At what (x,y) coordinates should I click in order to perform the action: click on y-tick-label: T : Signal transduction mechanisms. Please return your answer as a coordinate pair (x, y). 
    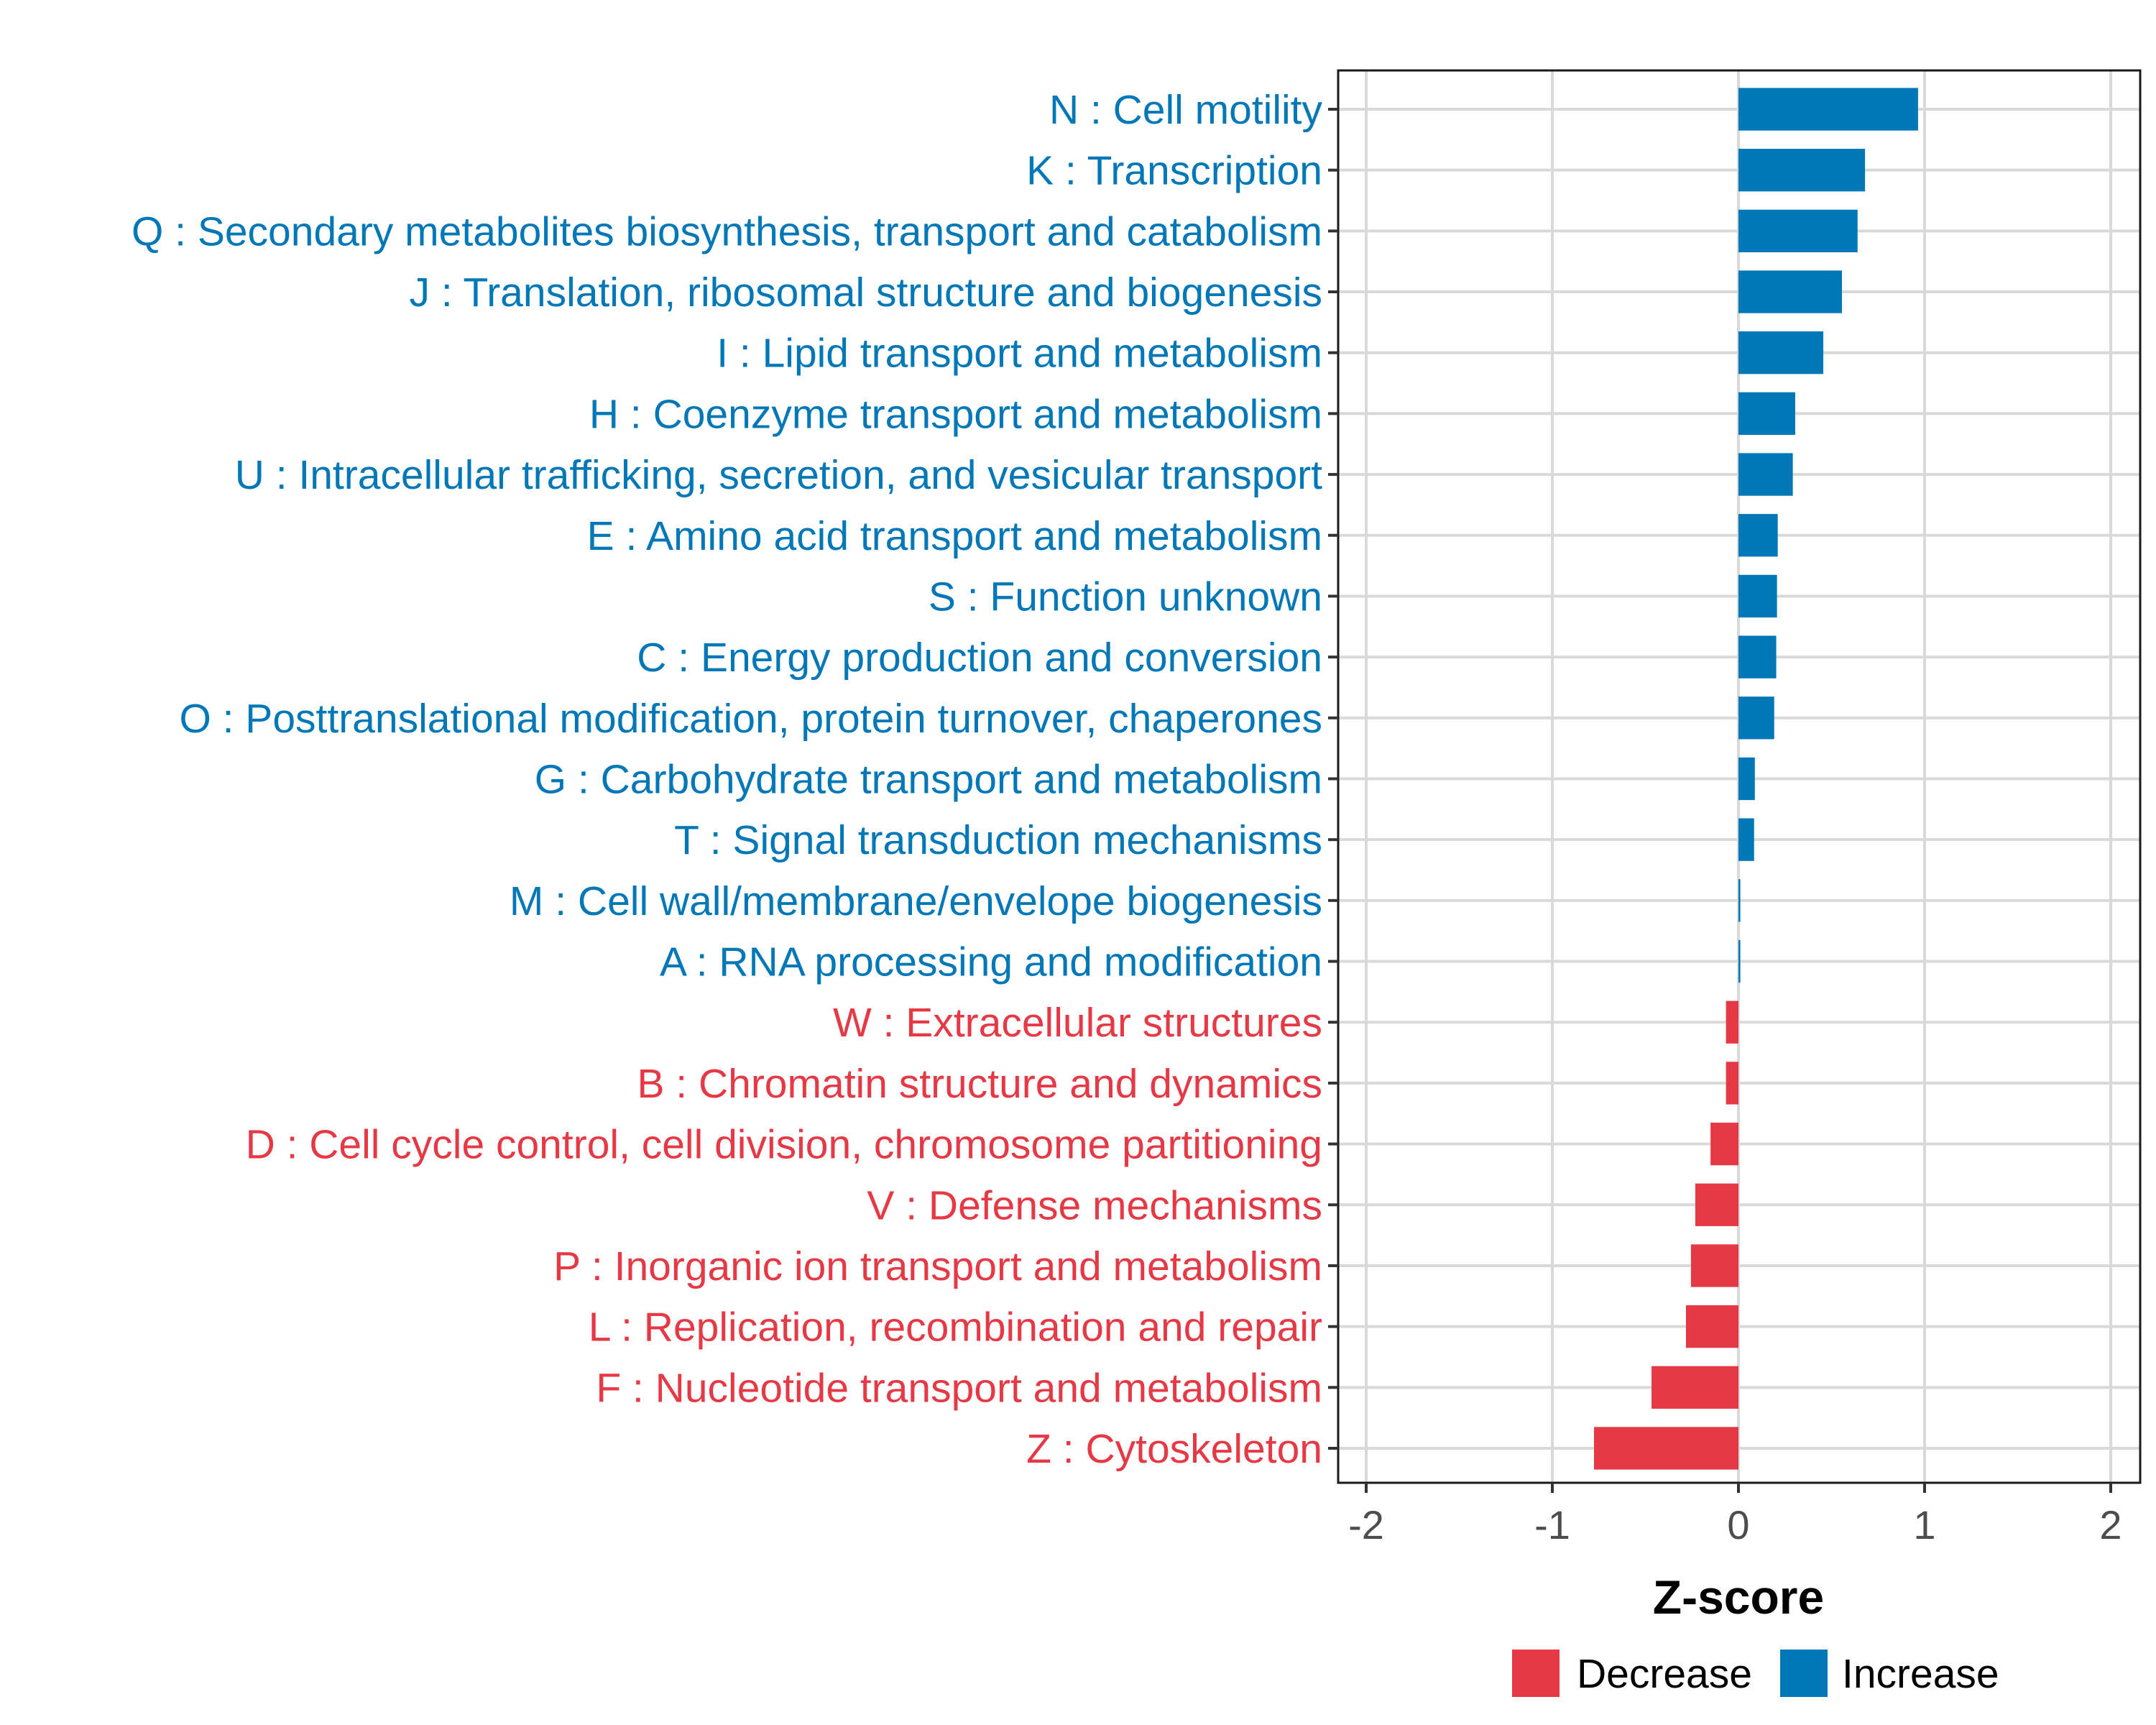
    Looking at the image, I should click on (998, 840).